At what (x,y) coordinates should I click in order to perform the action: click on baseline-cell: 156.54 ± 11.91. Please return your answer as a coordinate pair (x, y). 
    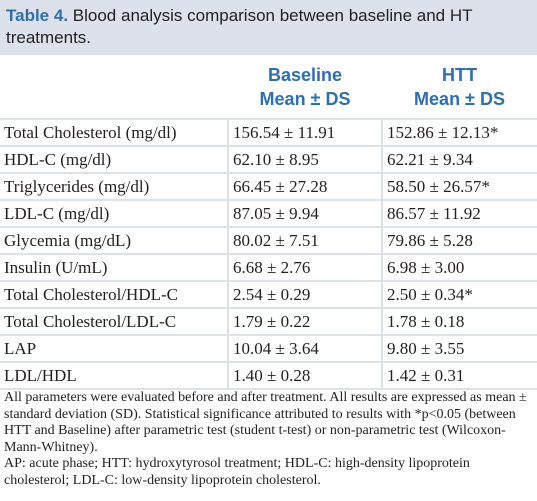
    Looking at the image, I should click on (305, 132).